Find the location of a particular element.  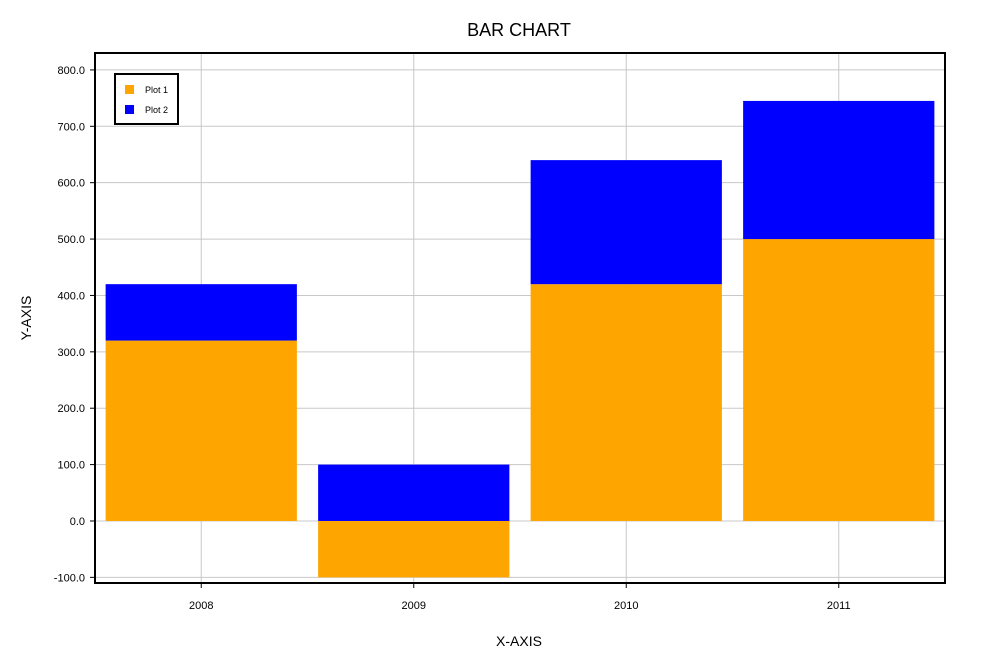

bar-1-2008 is located at coordinates (201, 430).